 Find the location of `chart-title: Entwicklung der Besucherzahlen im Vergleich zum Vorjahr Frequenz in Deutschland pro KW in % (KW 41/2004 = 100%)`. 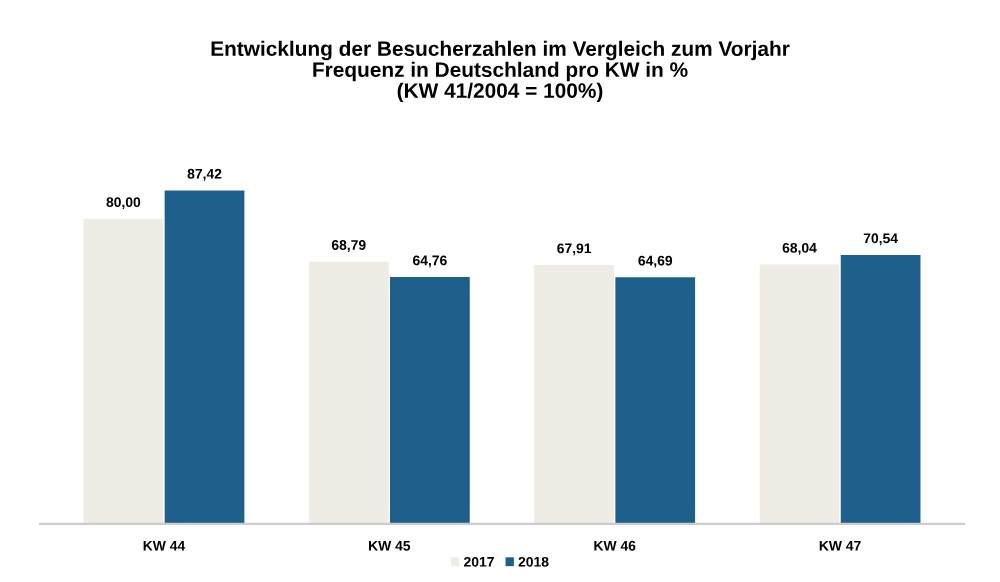

chart-title: Entwicklung der Besucherzahlen im Vergleich zum Vorjahr Frequenz in Deutschland pro KW in % (KW 41/2004 = 100%) is located at coordinates (500, 71).